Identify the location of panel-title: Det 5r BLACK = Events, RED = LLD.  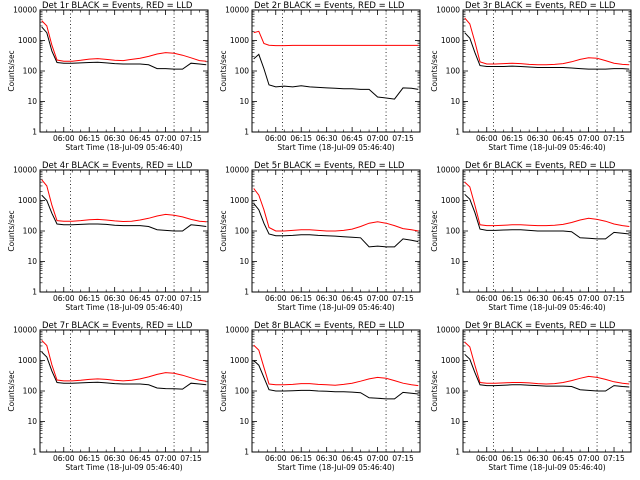
(329, 166).